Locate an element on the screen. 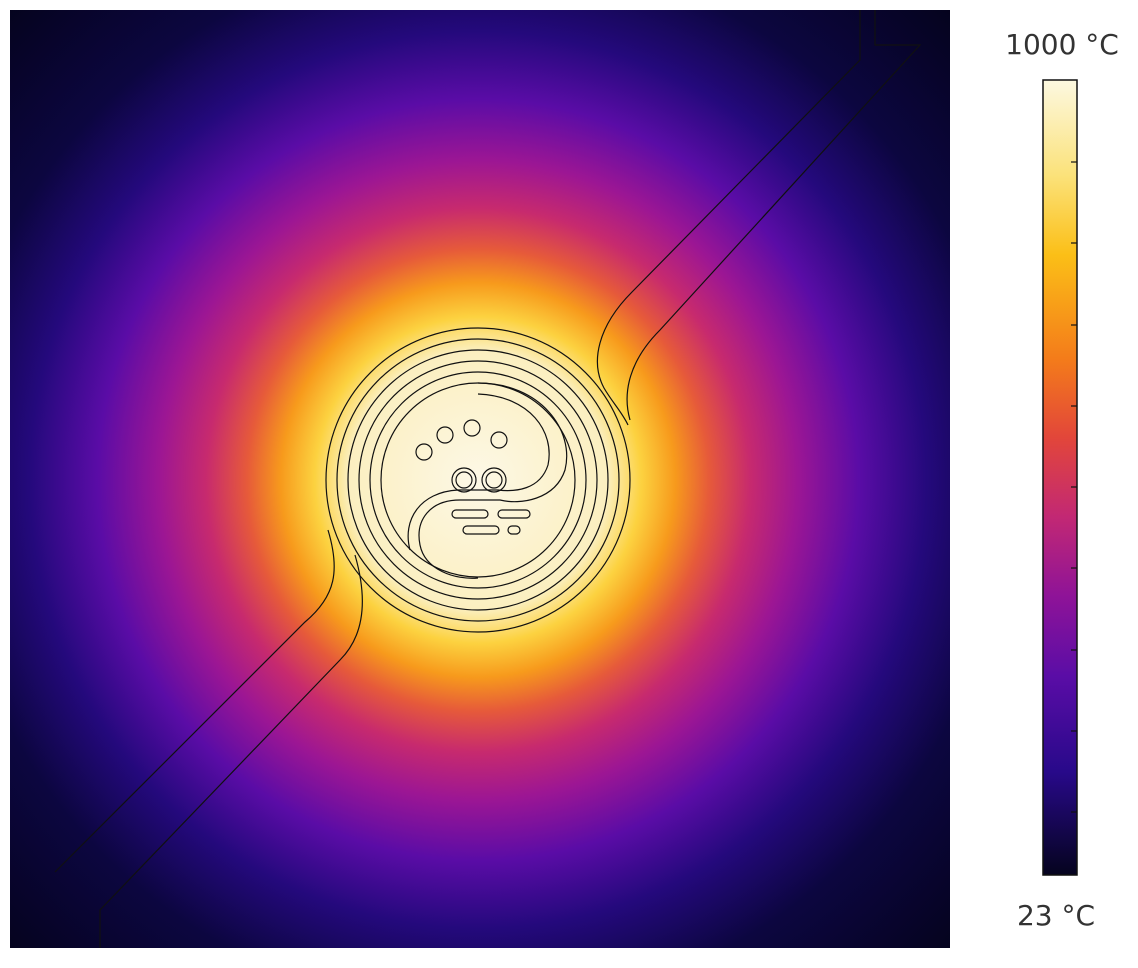 The height and width of the screenshot is (968, 1138). colorbar-scale is located at coordinates (1060, 477).